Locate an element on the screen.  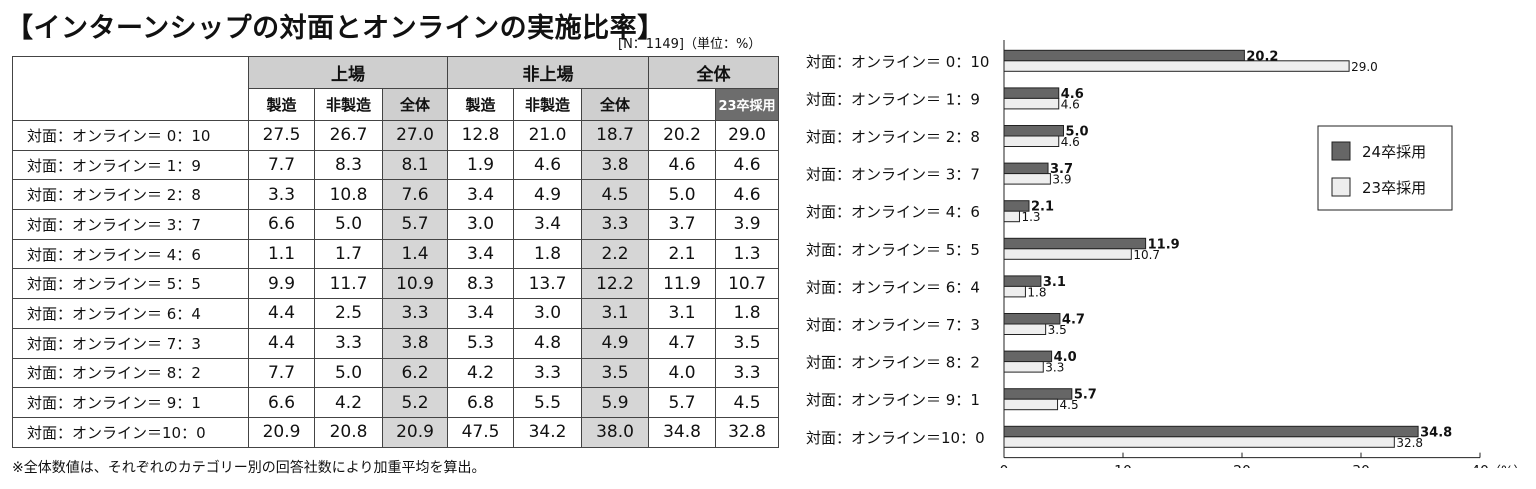
legend-box is located at coordinates (1385, 168).